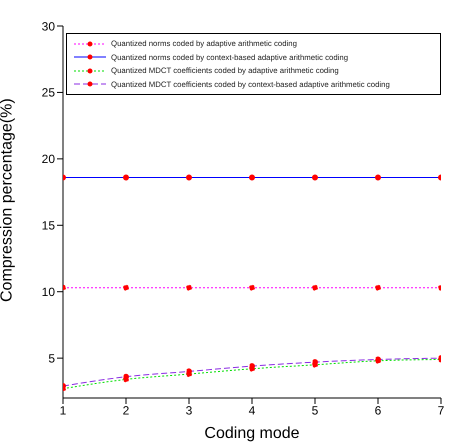 The image size is (463, 442). What do you see at coordinates (49, 291) in the screenshot?
I see `y-tick-label: 10` at bounding box center [49, 291].